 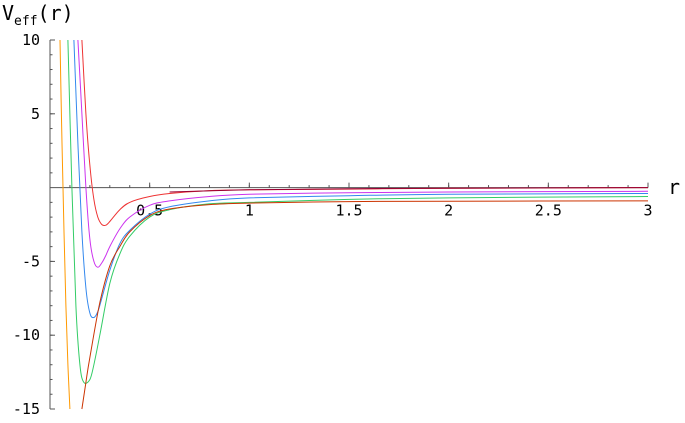 What do you see at coordinates (31, 40) in the screenshot?
I see `y-tick-label: 10` at bounding box center [31, 40].